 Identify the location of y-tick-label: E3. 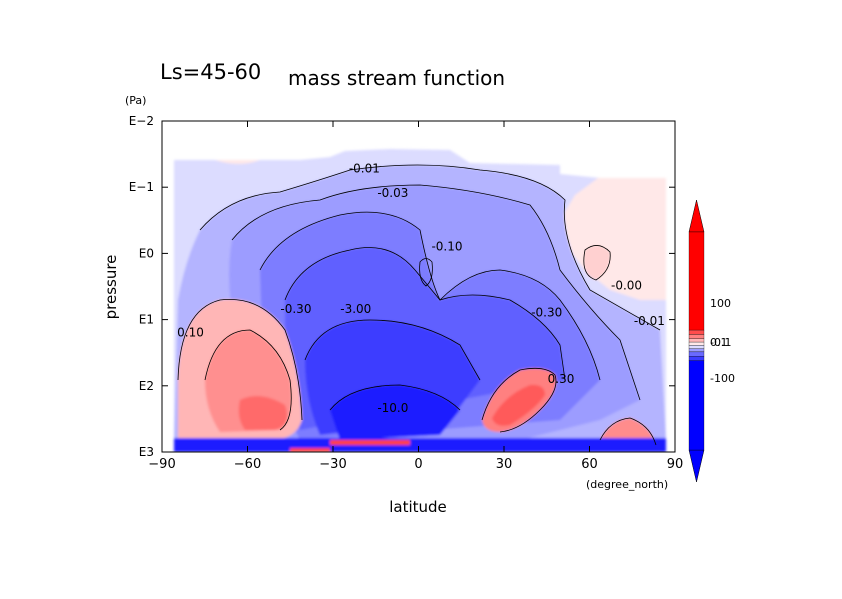
(146, 452).